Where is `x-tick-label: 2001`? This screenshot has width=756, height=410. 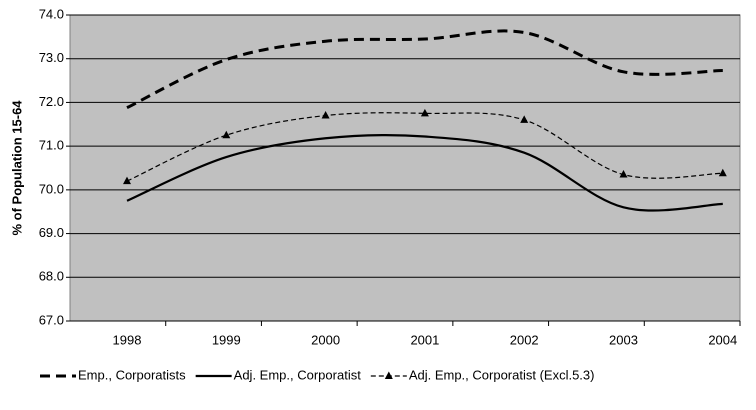 x-tick-label: 2001 is located at coordinates (424, 339).